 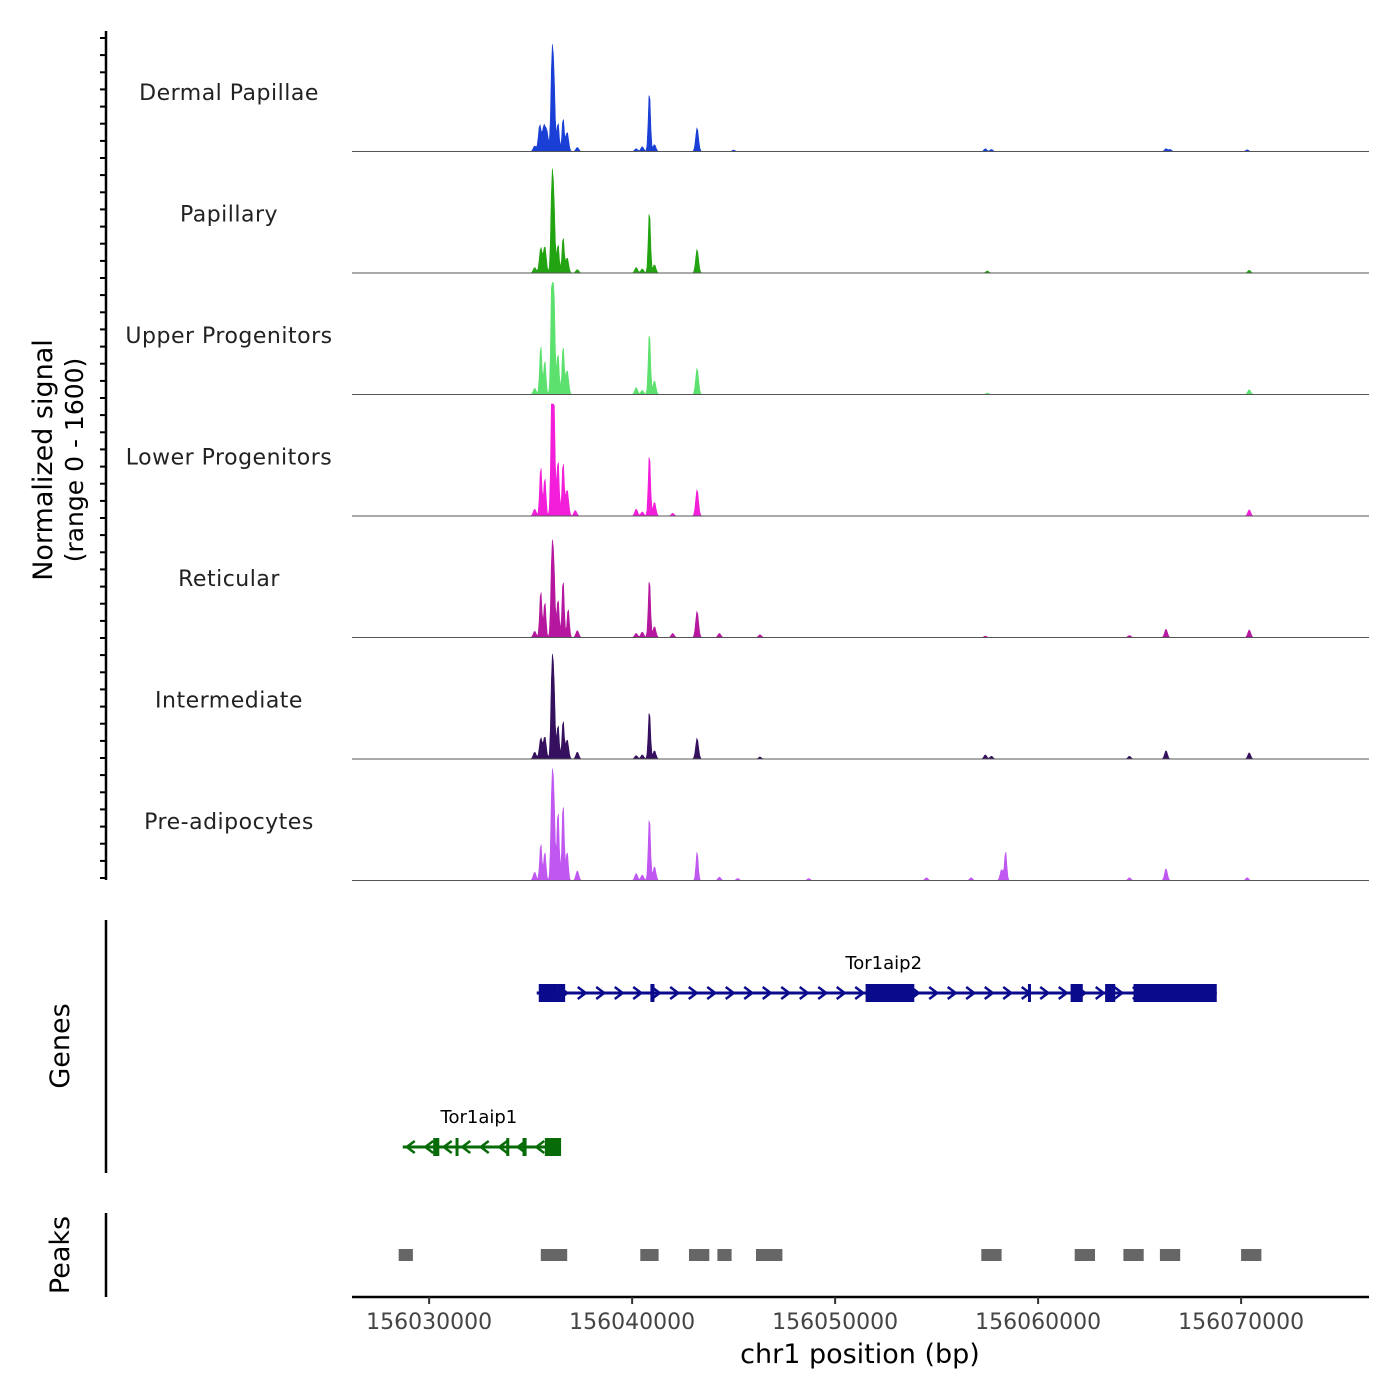 What do you see at coordinates (429, 1322) in the screenshot?
I see `x-tick-label: 156030000` at bounding box center [429, 1322].